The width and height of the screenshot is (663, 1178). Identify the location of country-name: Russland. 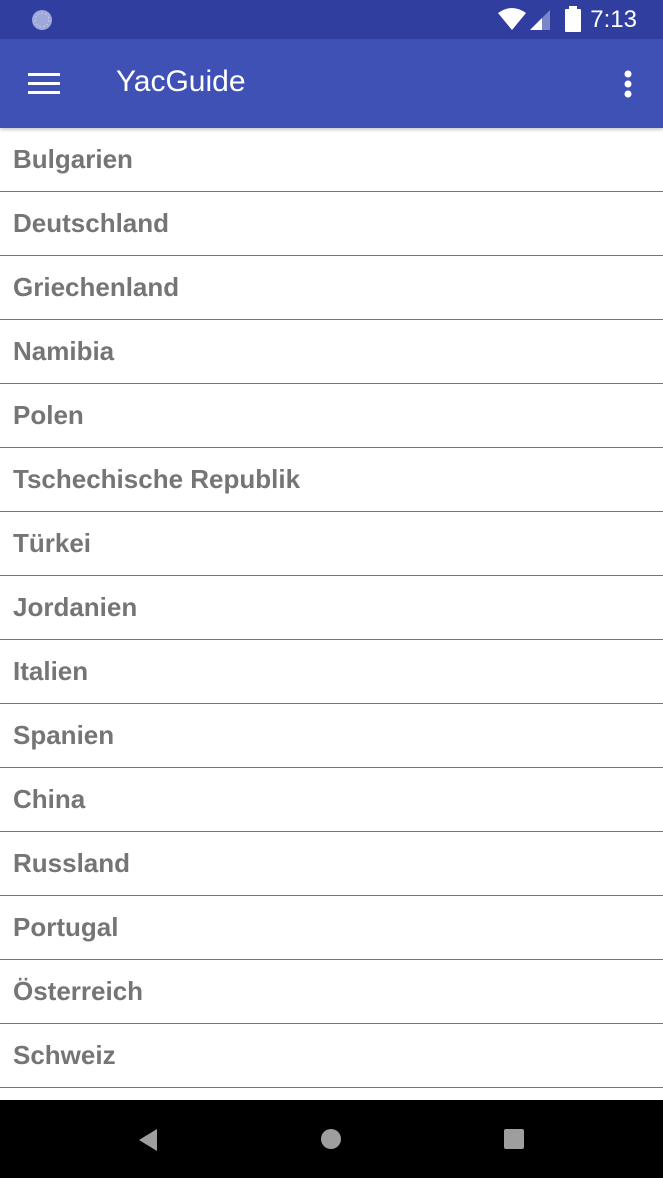
(72, 863).